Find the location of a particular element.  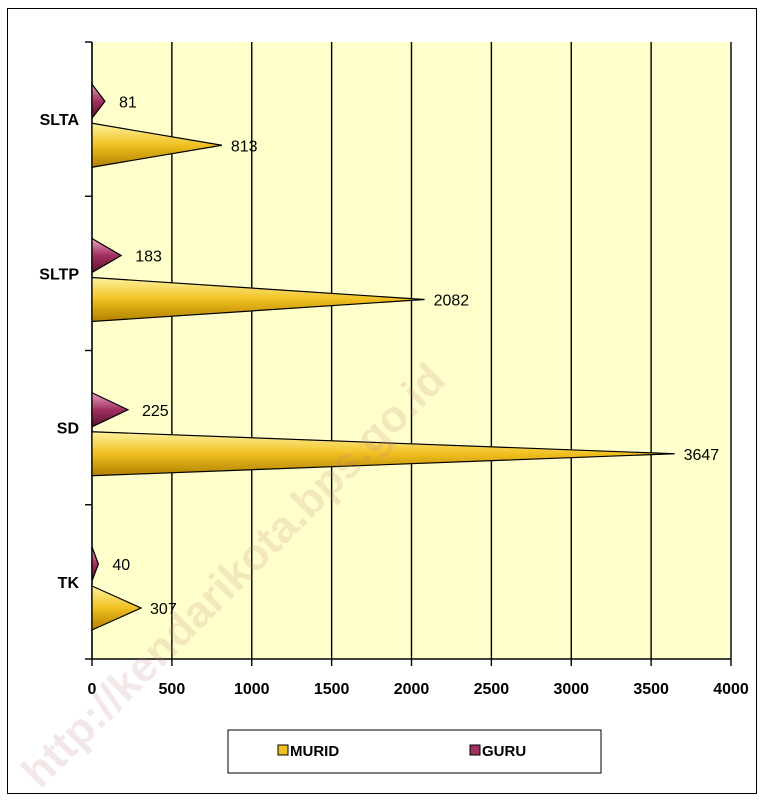

data-label-murid-slta: 813 is located at coordinates (244, 146).